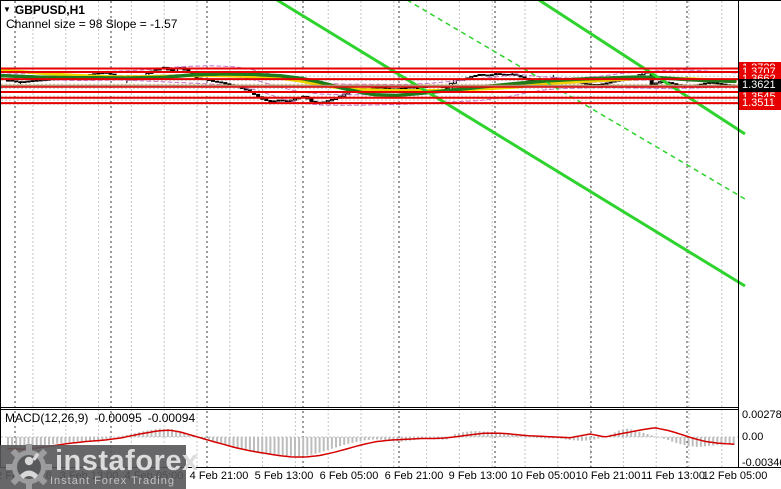 The width and height of the screenshot is (781, 489). Describe the element at coordinates (284, 476) in the screenshot. I see `time-axis-label: 5 Feb 13:00` at that location.